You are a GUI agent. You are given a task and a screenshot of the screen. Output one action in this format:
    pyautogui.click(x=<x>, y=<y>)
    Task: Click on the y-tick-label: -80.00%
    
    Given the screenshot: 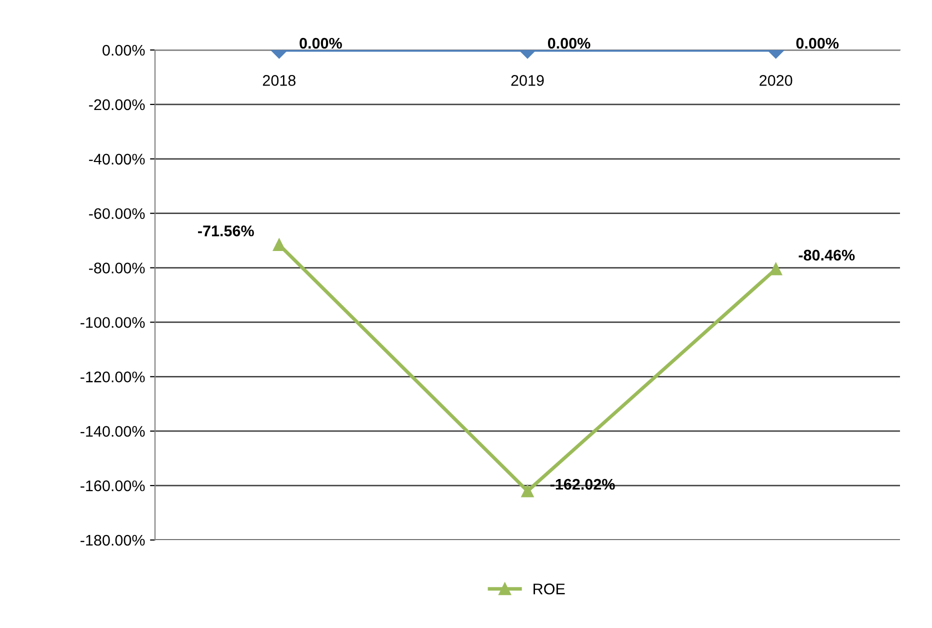 What is the action you would take?
    pyautogui.click(x=117, y=268)
    